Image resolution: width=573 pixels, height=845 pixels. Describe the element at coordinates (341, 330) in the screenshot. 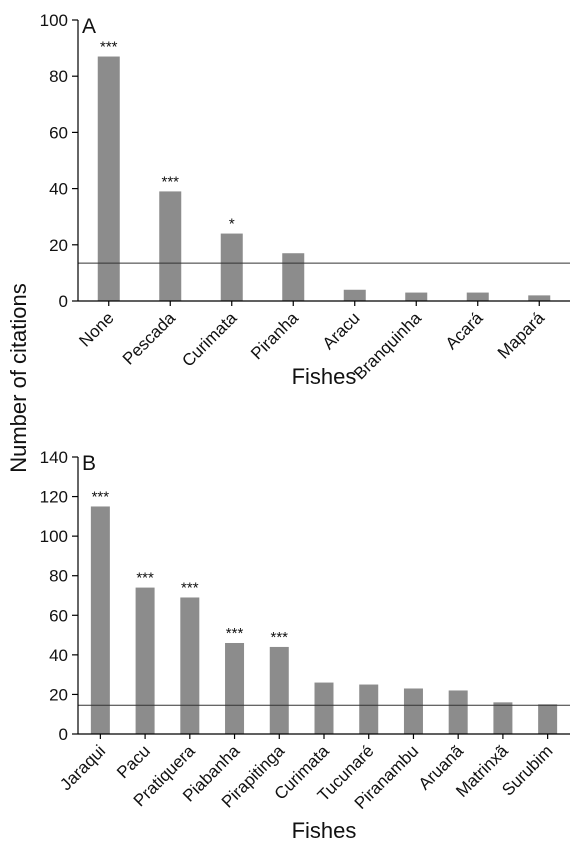

I see `x-tick-label: Aracu` at that location.